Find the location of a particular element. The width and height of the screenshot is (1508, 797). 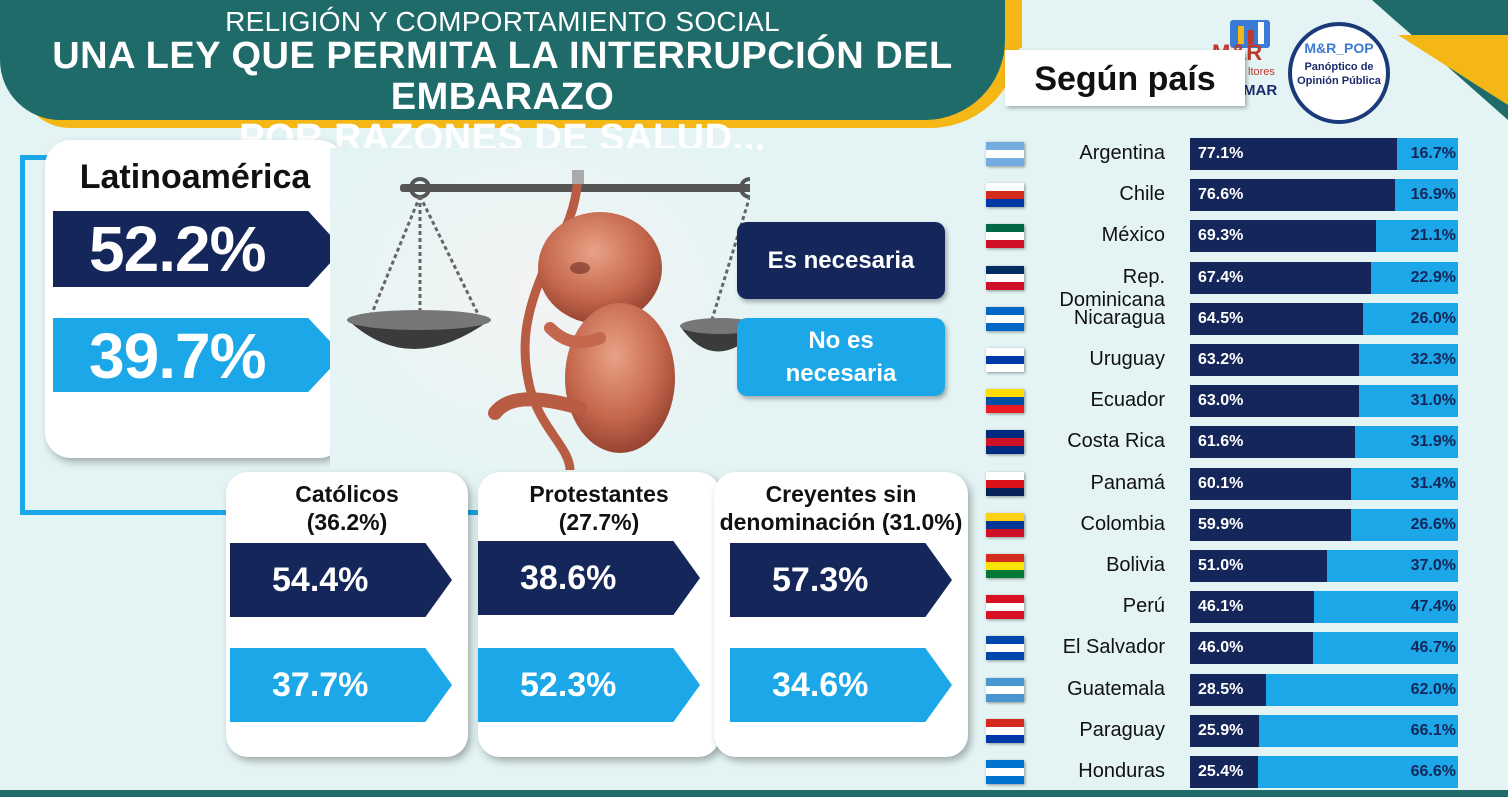

bar-no-uruguay is located at coordinates (1408, 360).